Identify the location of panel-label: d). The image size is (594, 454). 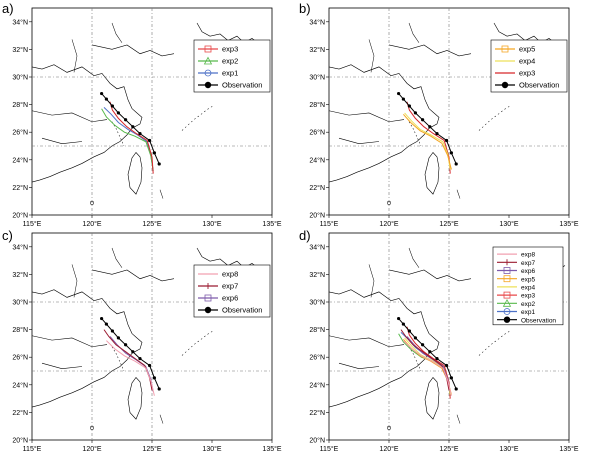
(305, 235).